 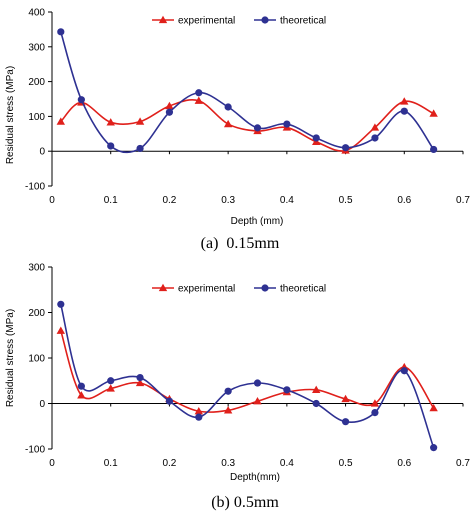 What do you see at coordinates (257, 221) in the screenshot?
I see `x-axis-label: Depth (mm)` at bounding box center [257, 221].